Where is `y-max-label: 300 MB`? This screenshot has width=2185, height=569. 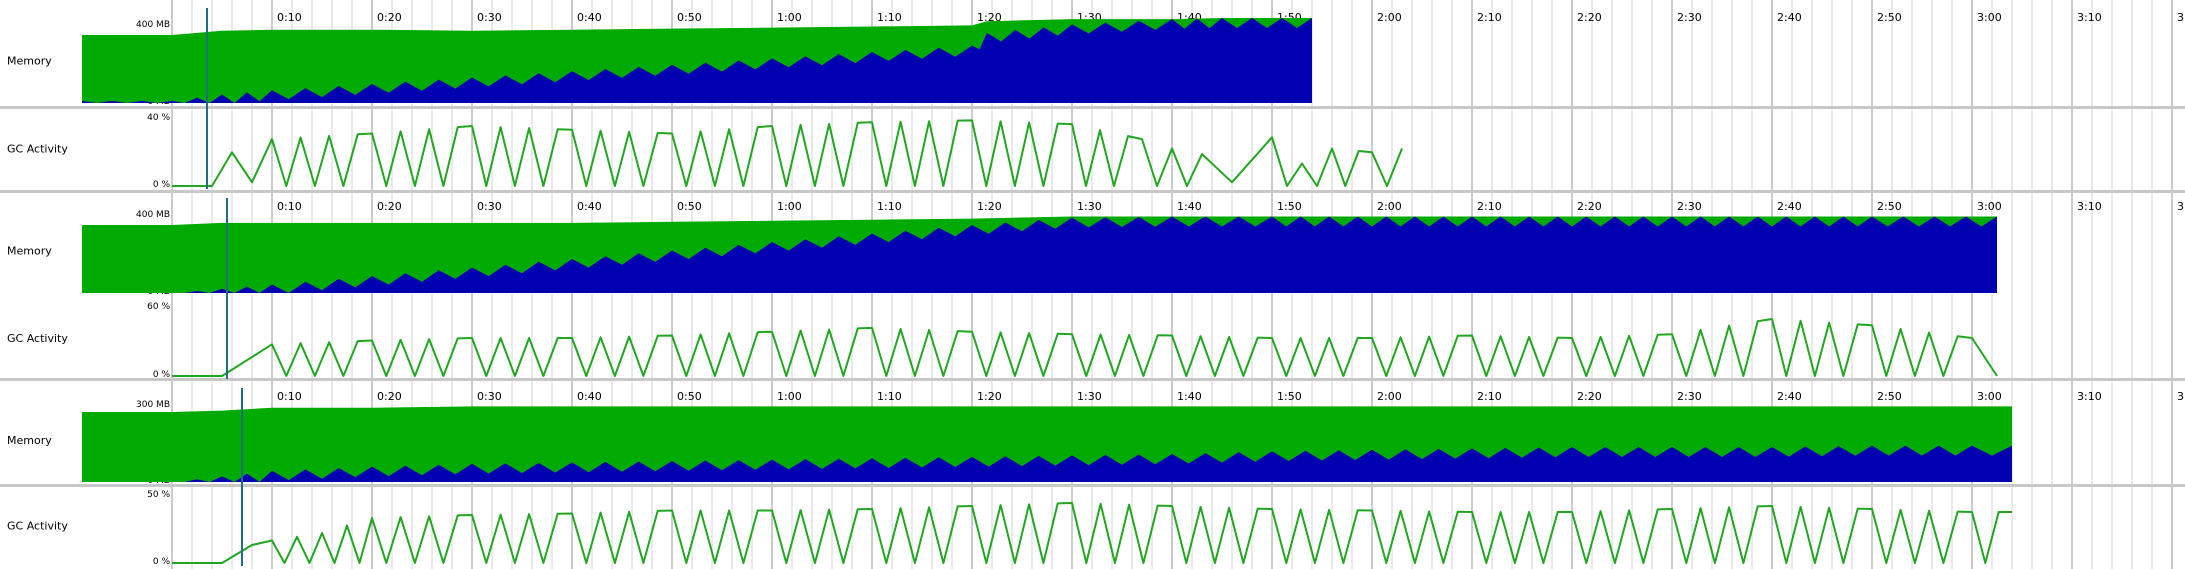 y-max-label: 300 MB is located at coordinates (153, 405).